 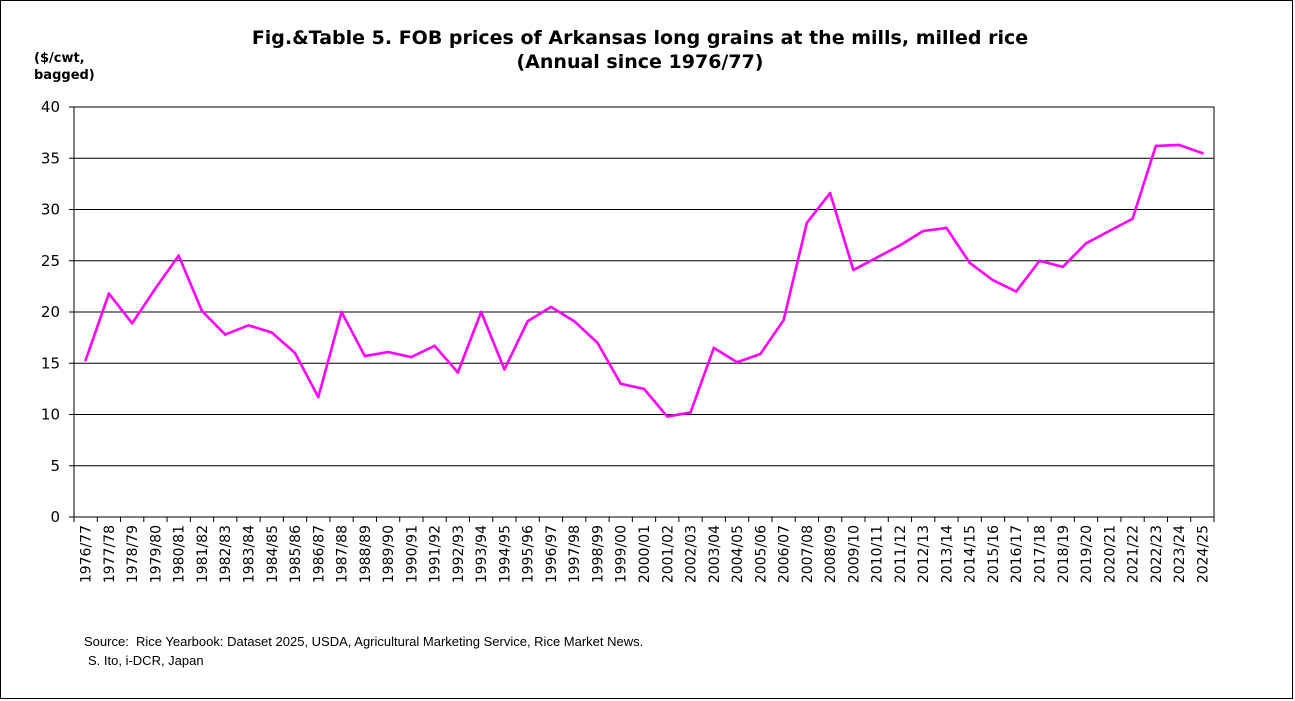 What do you see at coordinates (64, 67) in the screenshot?
I see `y-axis-unit-label: ($/cwt, bagged)` at bounding box center [64, 67].